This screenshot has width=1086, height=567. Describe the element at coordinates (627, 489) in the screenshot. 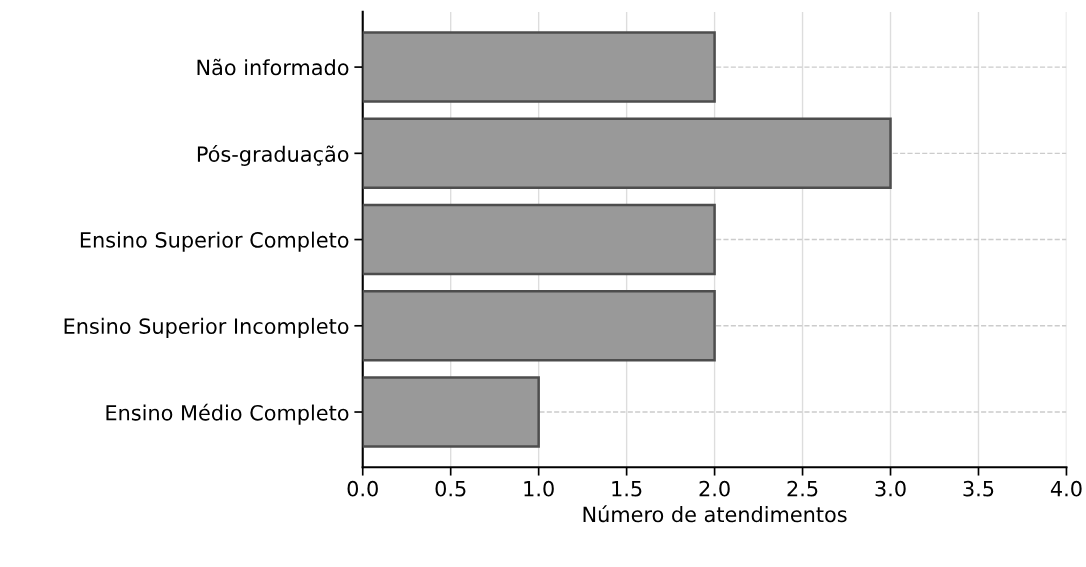

I see `x-tick-label: 1.5` at that location.